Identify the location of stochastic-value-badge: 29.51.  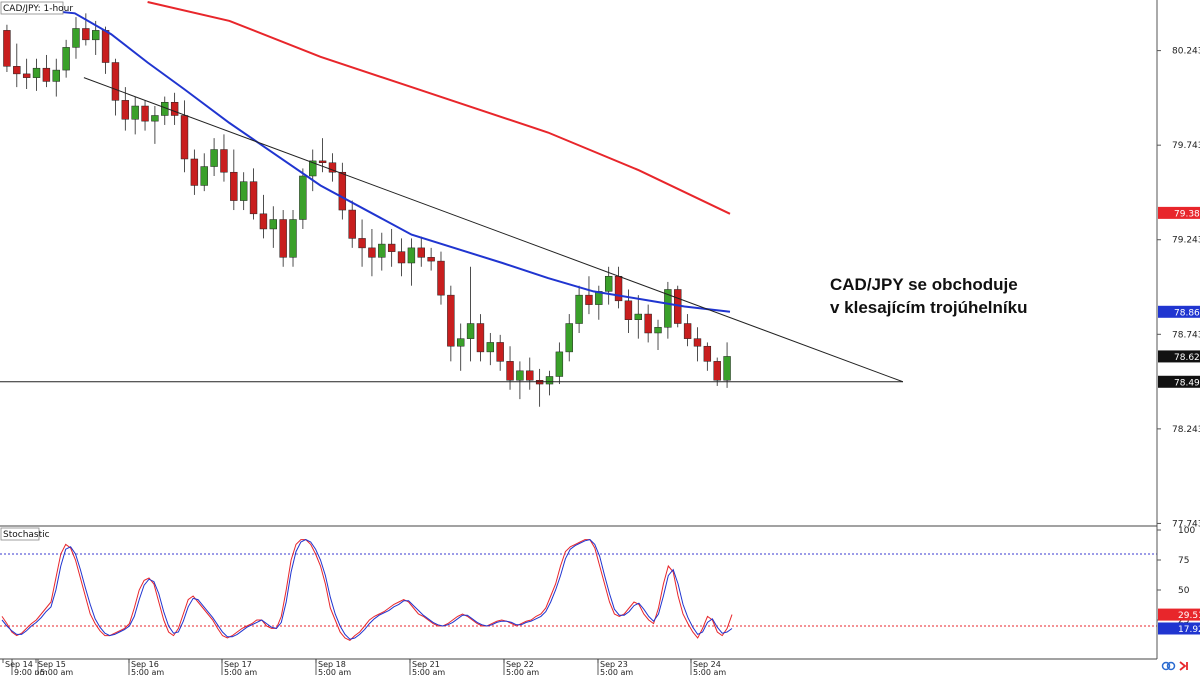
(1179, 615).